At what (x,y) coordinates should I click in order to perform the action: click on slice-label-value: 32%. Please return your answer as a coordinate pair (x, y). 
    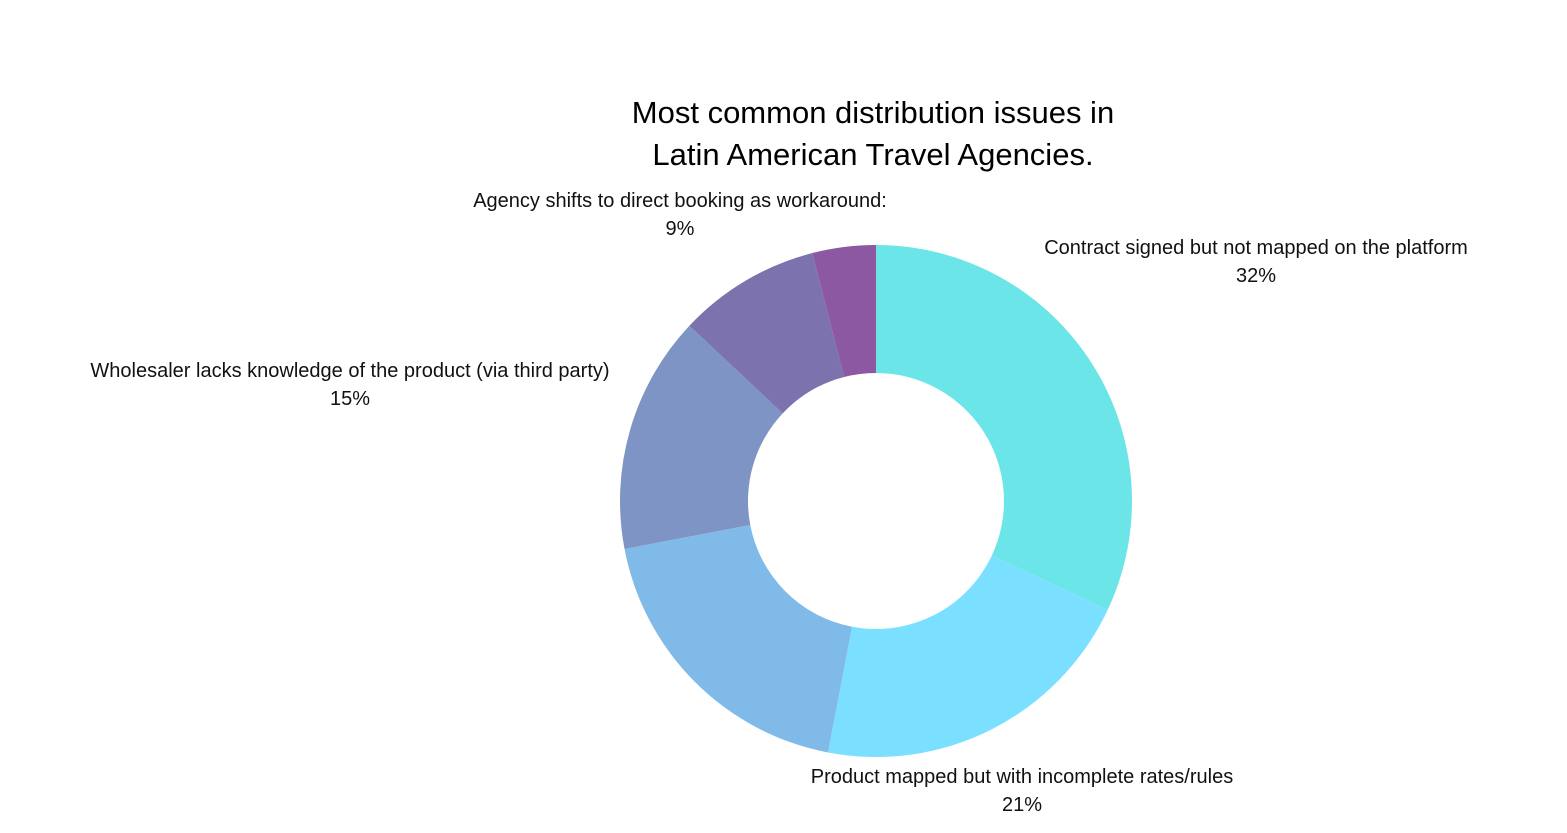
    Looking at the image, I should click on (1256, 276).